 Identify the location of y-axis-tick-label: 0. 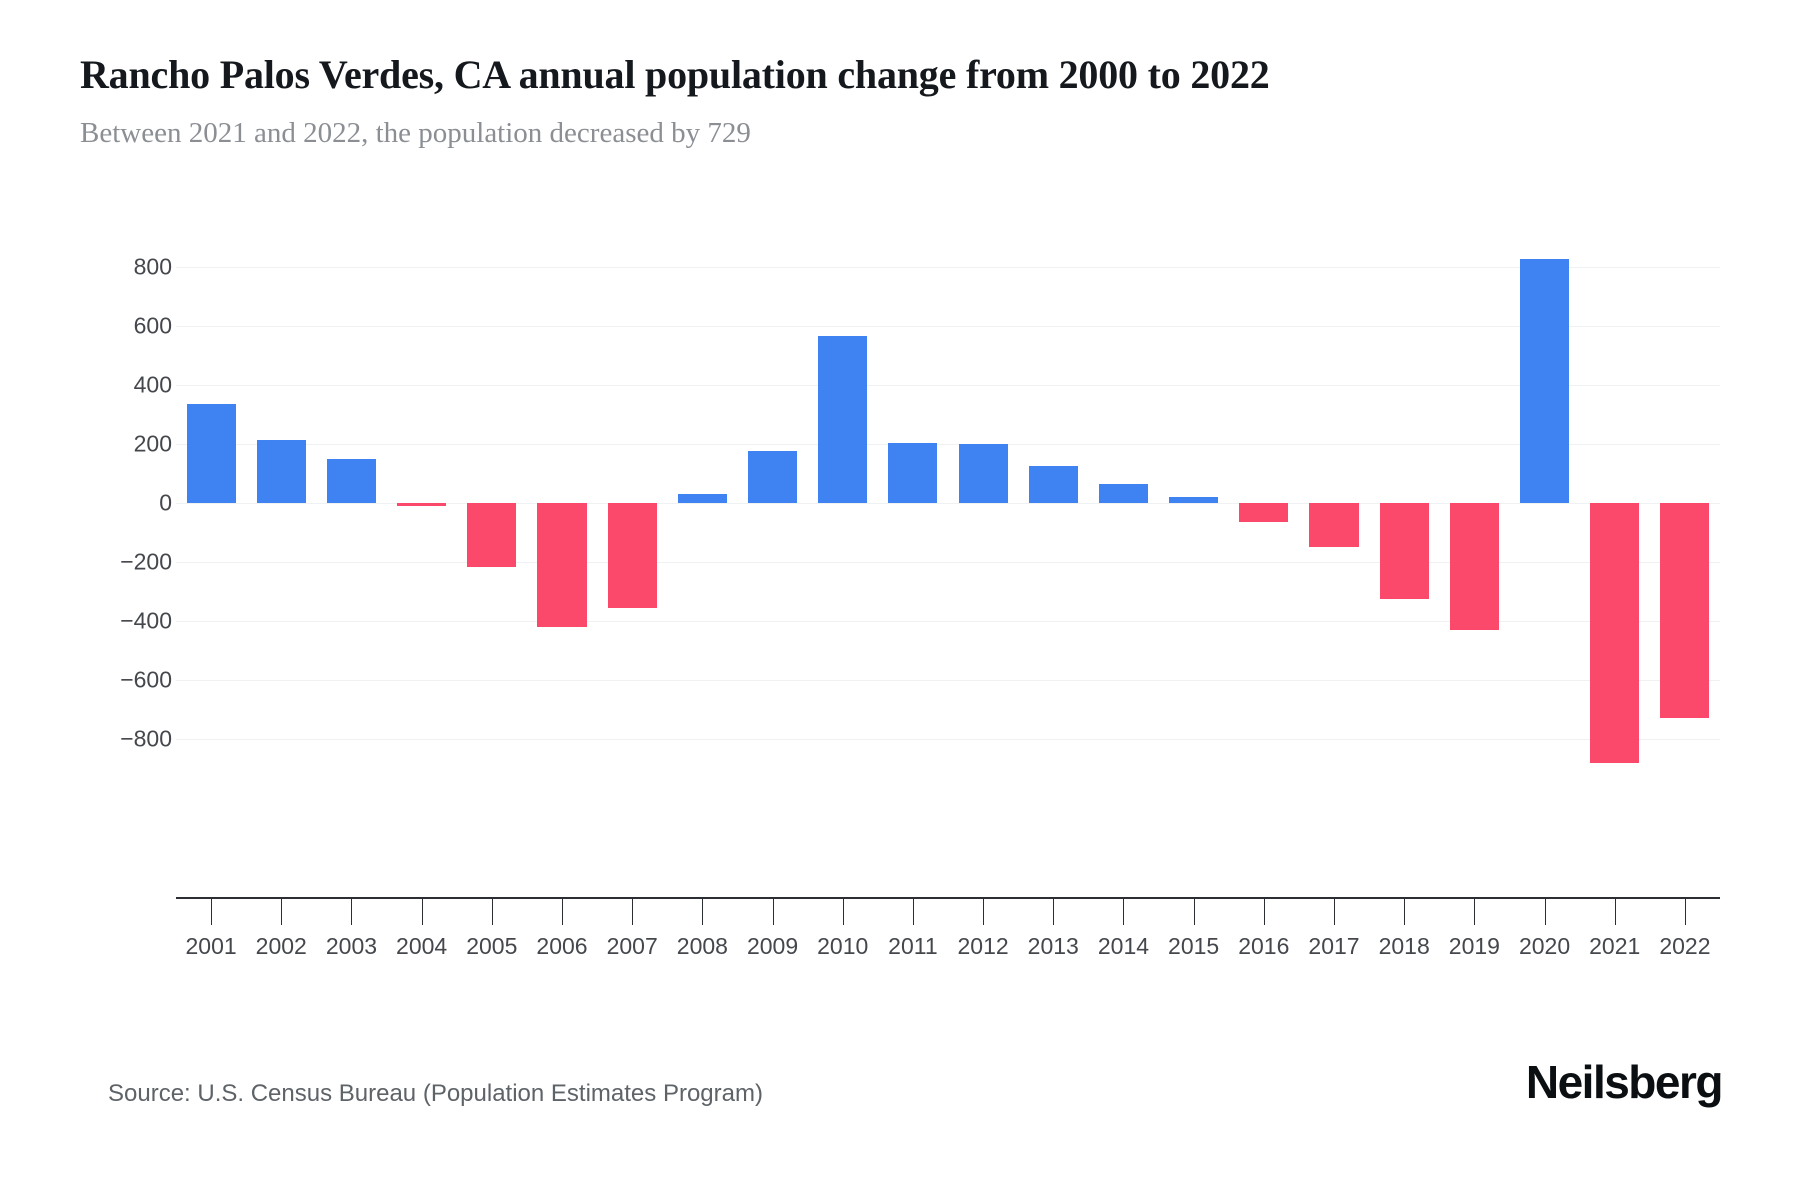
(165, 502).